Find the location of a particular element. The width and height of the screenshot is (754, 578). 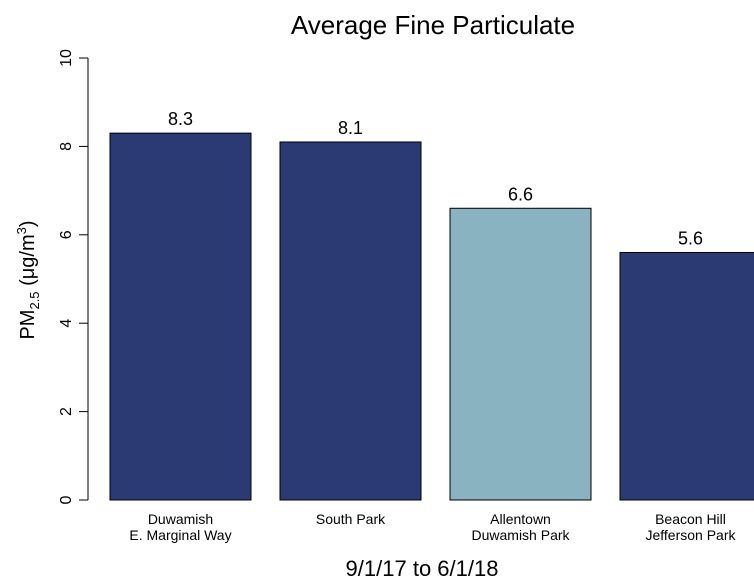

y-axis-label-superscript: 3 is located at coordinates (21, 230).